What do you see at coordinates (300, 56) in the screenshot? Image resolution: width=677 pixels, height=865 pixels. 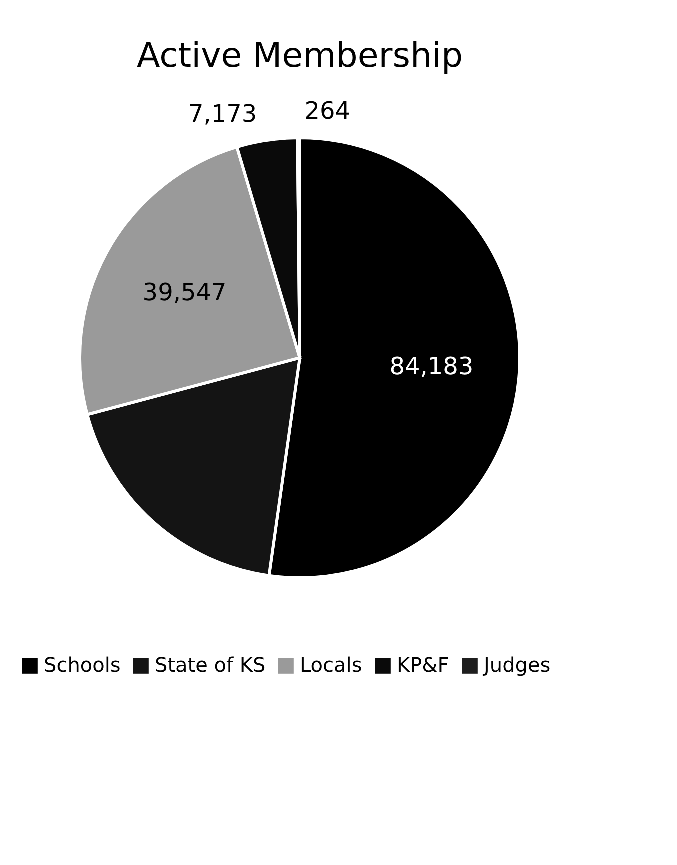 I see `chart-title: Active Membership` at bounding box center [300, 56].